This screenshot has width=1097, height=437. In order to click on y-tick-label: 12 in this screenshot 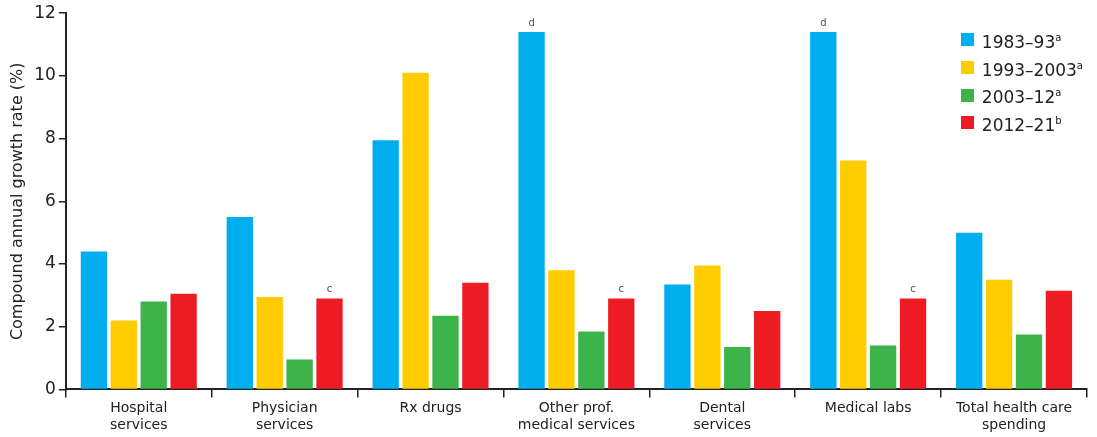, I will do `click(45, 11)`.